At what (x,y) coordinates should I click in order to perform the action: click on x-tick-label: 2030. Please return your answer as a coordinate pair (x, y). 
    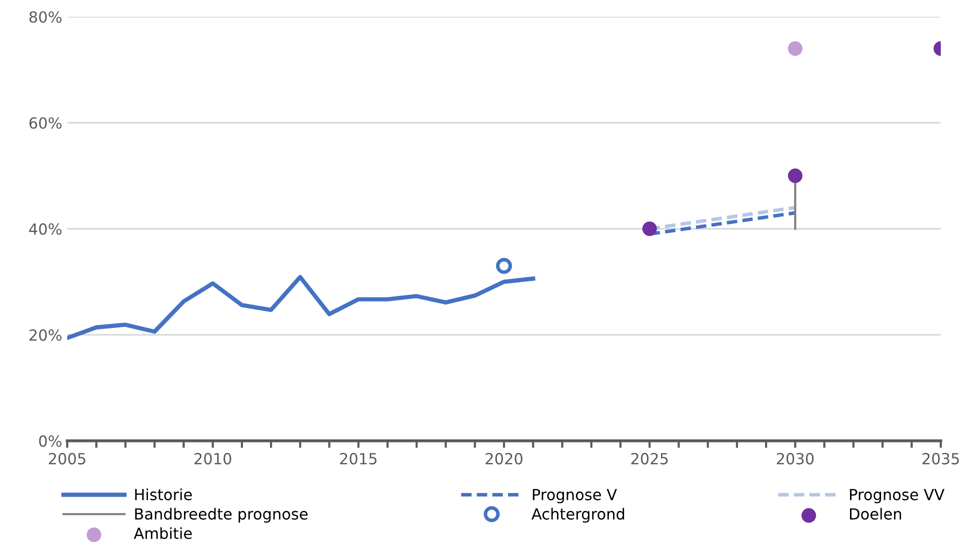
    Looking at the image, I should click on (795, 458).